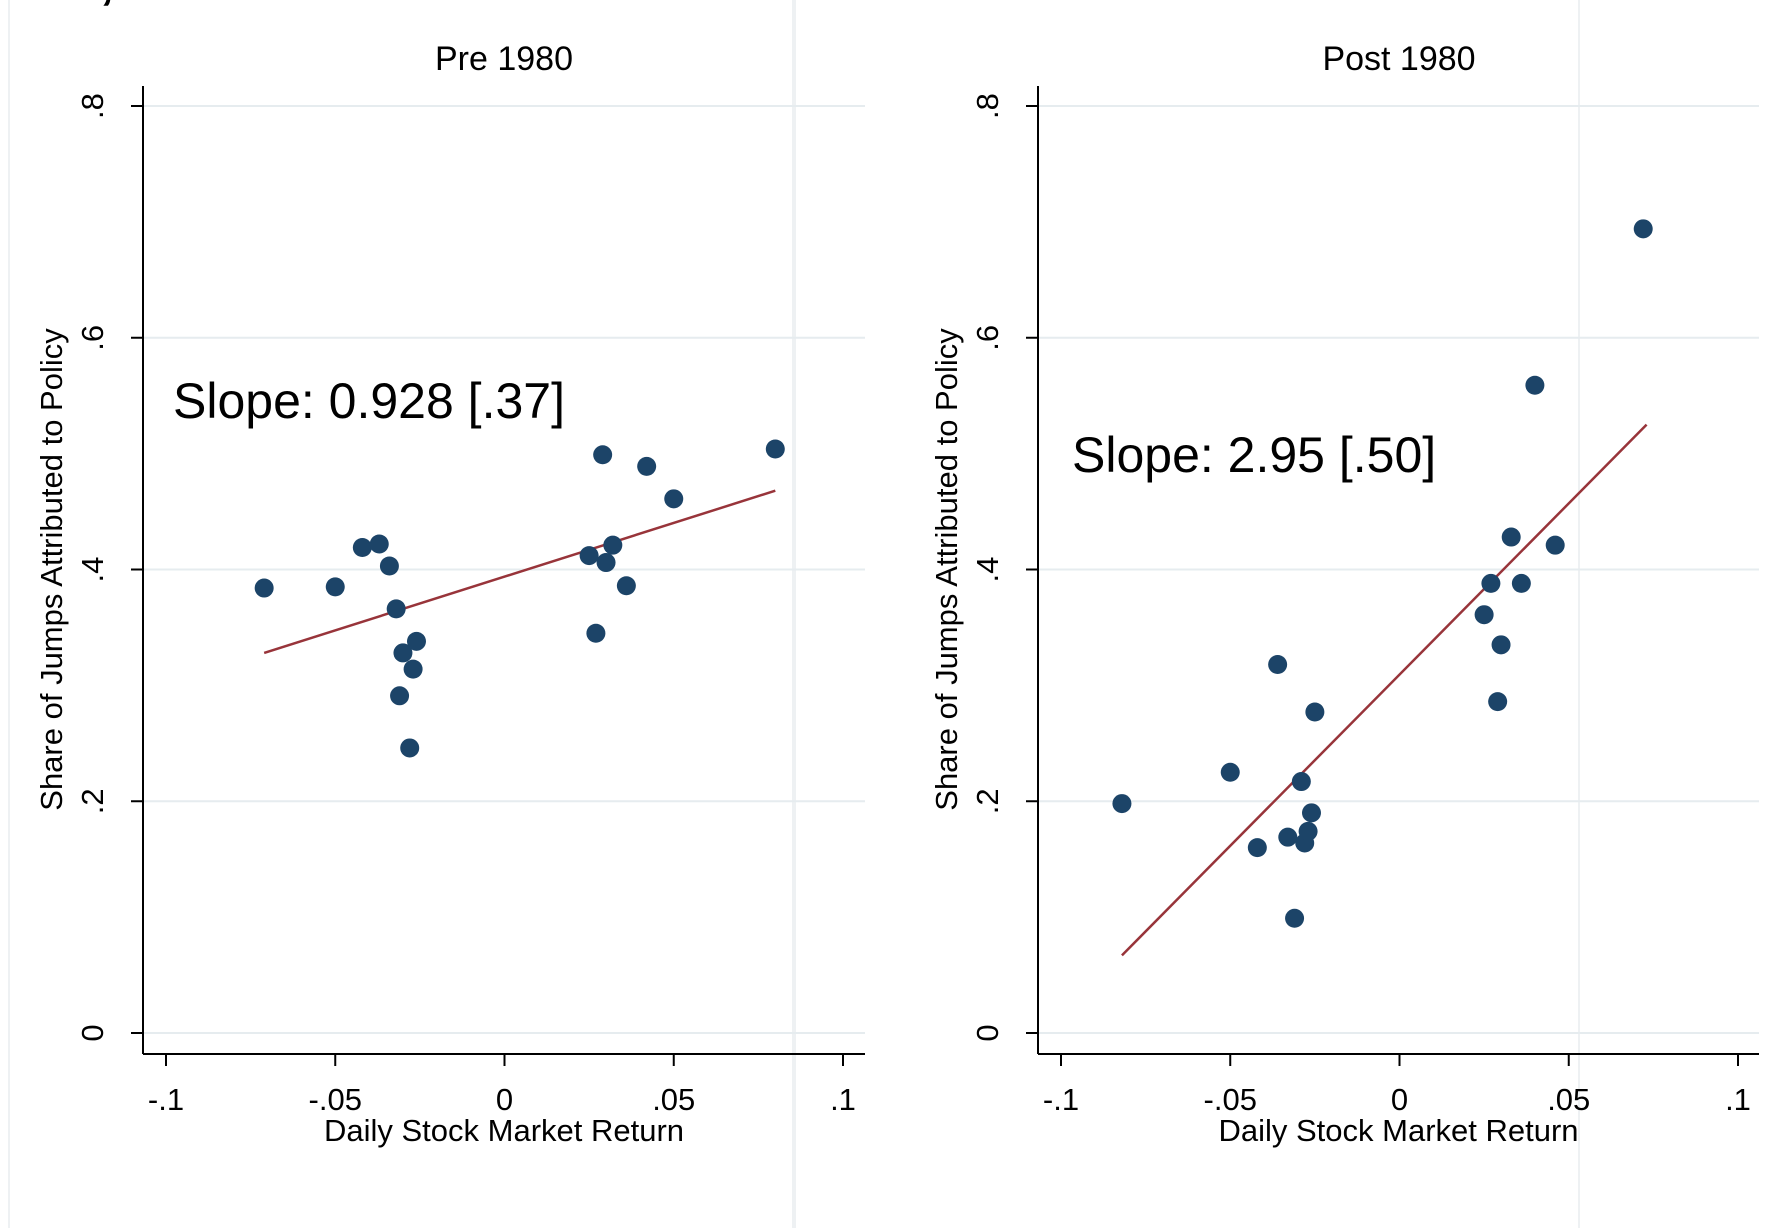 The width and height of the screenshot is (1778, 1228). I want to click on slope-annotation: Slope: 0.928 [.37], so click(369, 401).